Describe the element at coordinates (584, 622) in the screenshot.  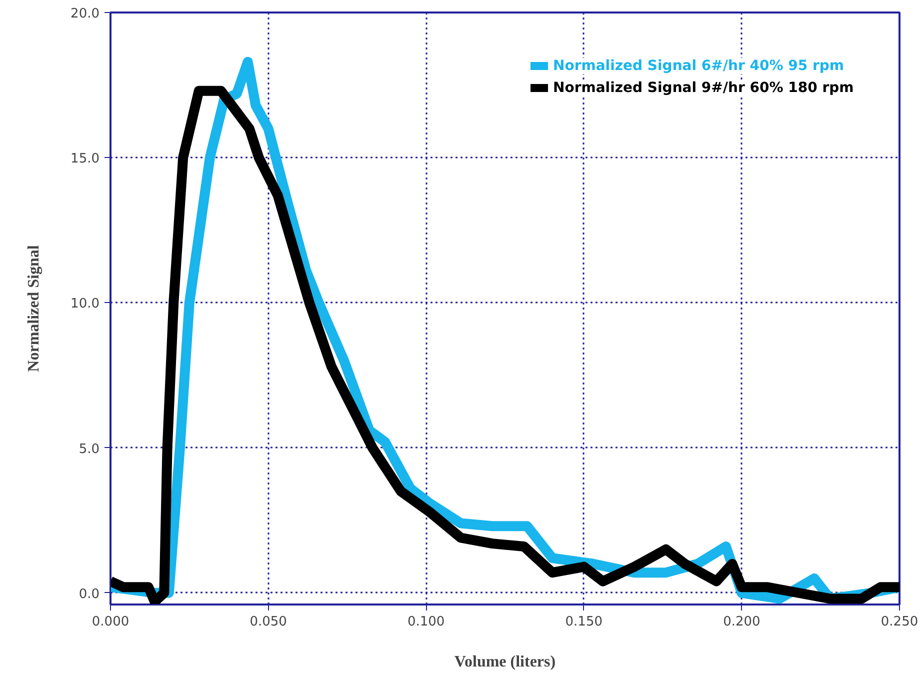
I see `x-tick-label: 0.150` at that location.